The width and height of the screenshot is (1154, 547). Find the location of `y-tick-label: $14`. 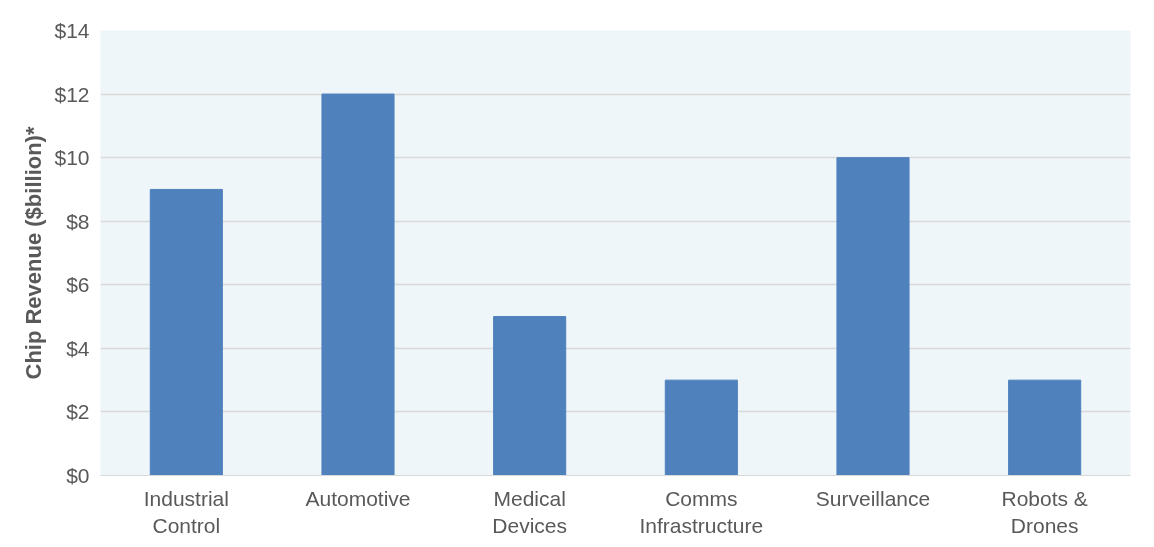

y-tick-label: $14 is located at coordinates (72, 30).